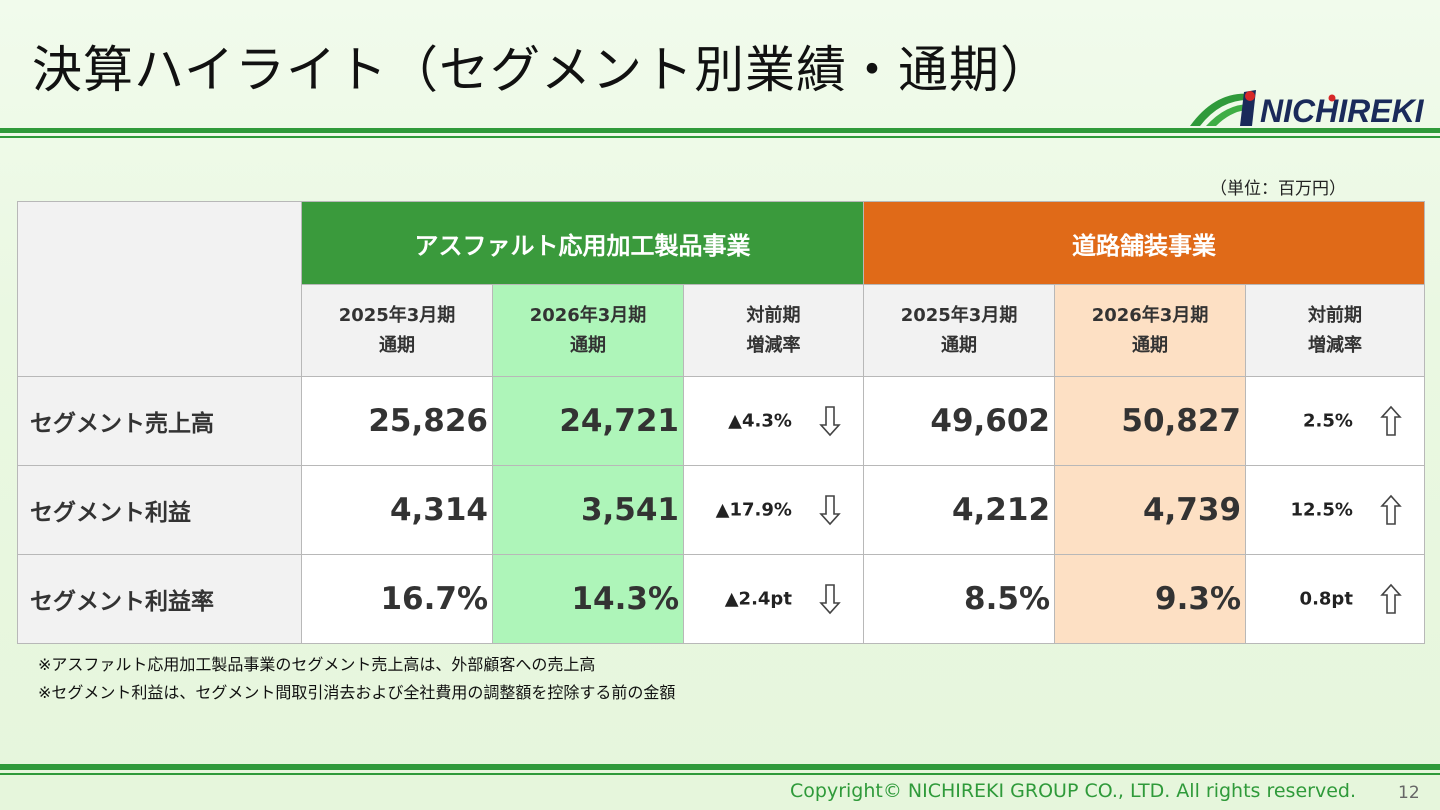 This screenshot has height=810, width=1440. What do you see at coordinates (1278, 189) in the screenshot?
I see `unit-label: （単位：百万円）` at bounding box center [1278, 189].